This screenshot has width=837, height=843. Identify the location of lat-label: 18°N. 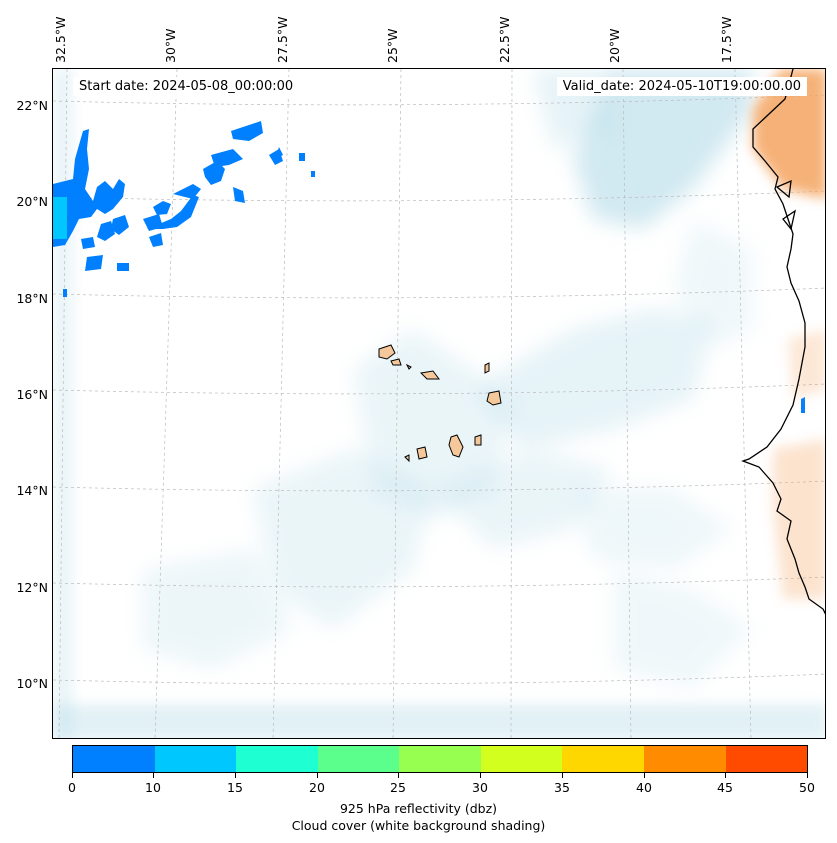
(32, 298).